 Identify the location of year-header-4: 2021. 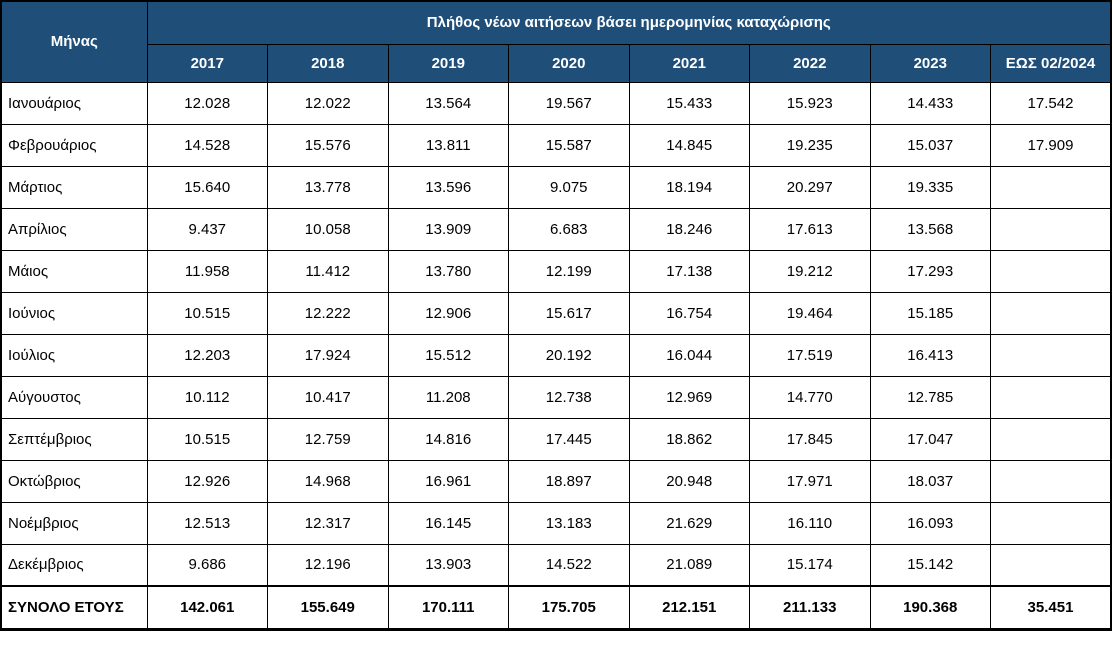
(689, 63).